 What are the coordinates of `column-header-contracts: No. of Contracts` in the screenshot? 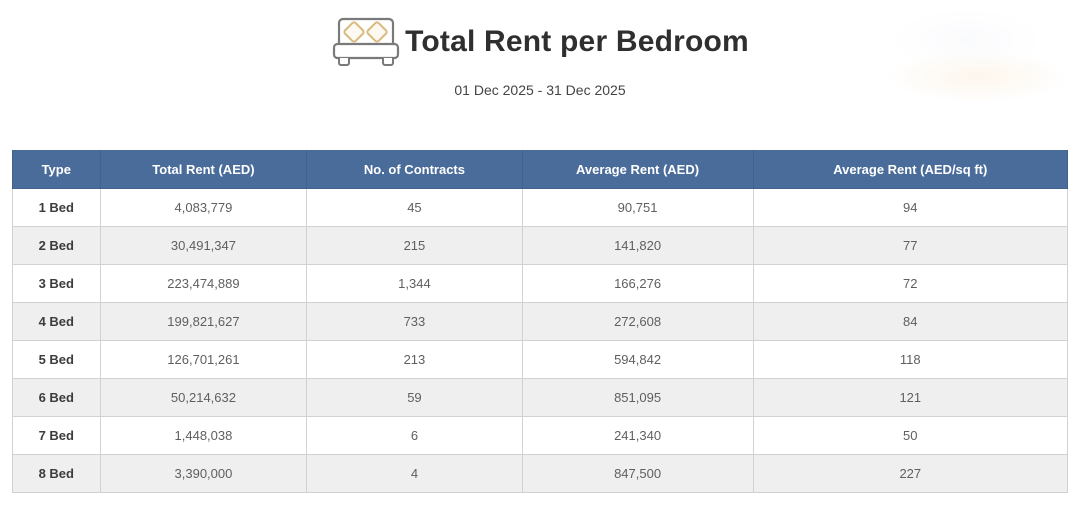 It's located at (414, 169).